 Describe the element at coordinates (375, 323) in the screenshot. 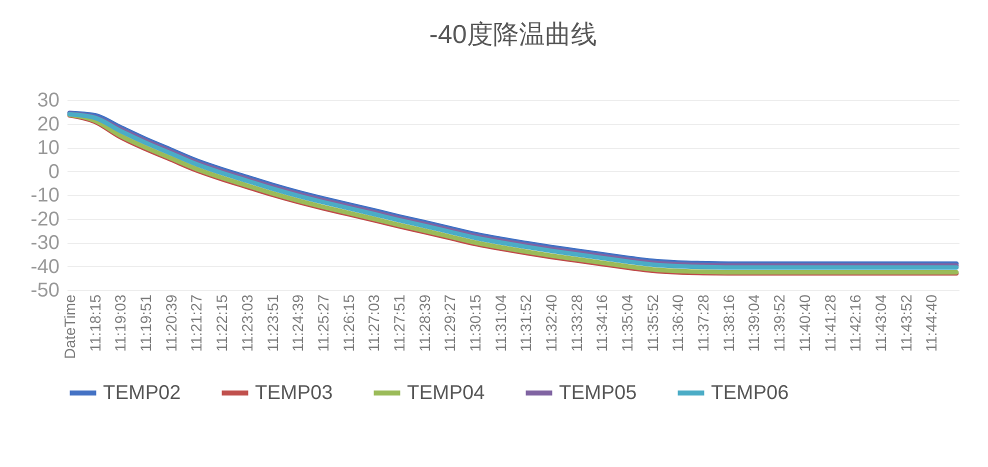

I see `x-tick-label: 11:27:03` at that location.